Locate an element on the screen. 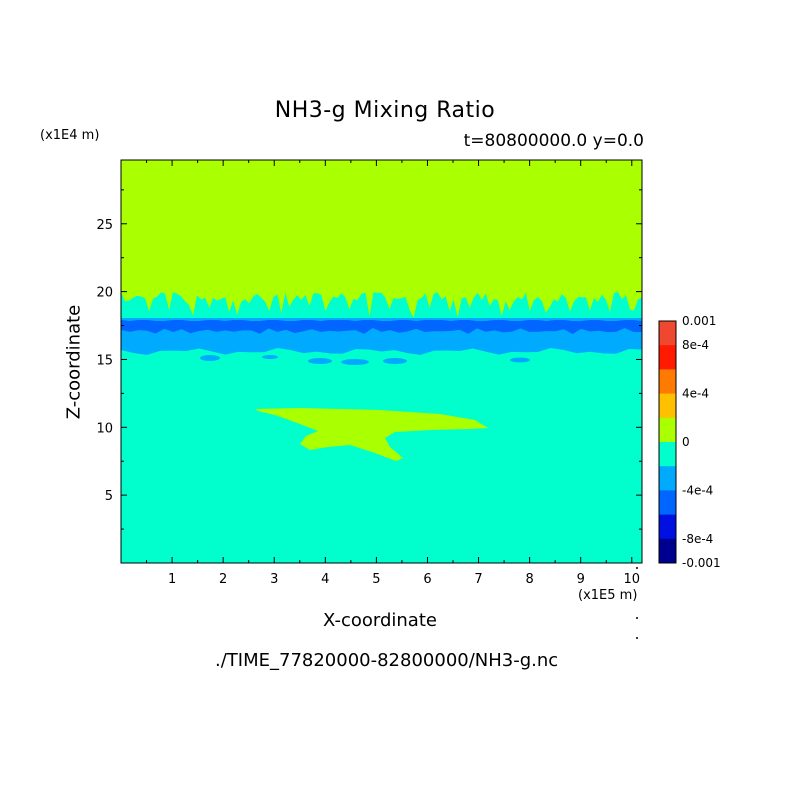  y-axis-unit: (x1E4 m) is located at coordinates (70, 135).